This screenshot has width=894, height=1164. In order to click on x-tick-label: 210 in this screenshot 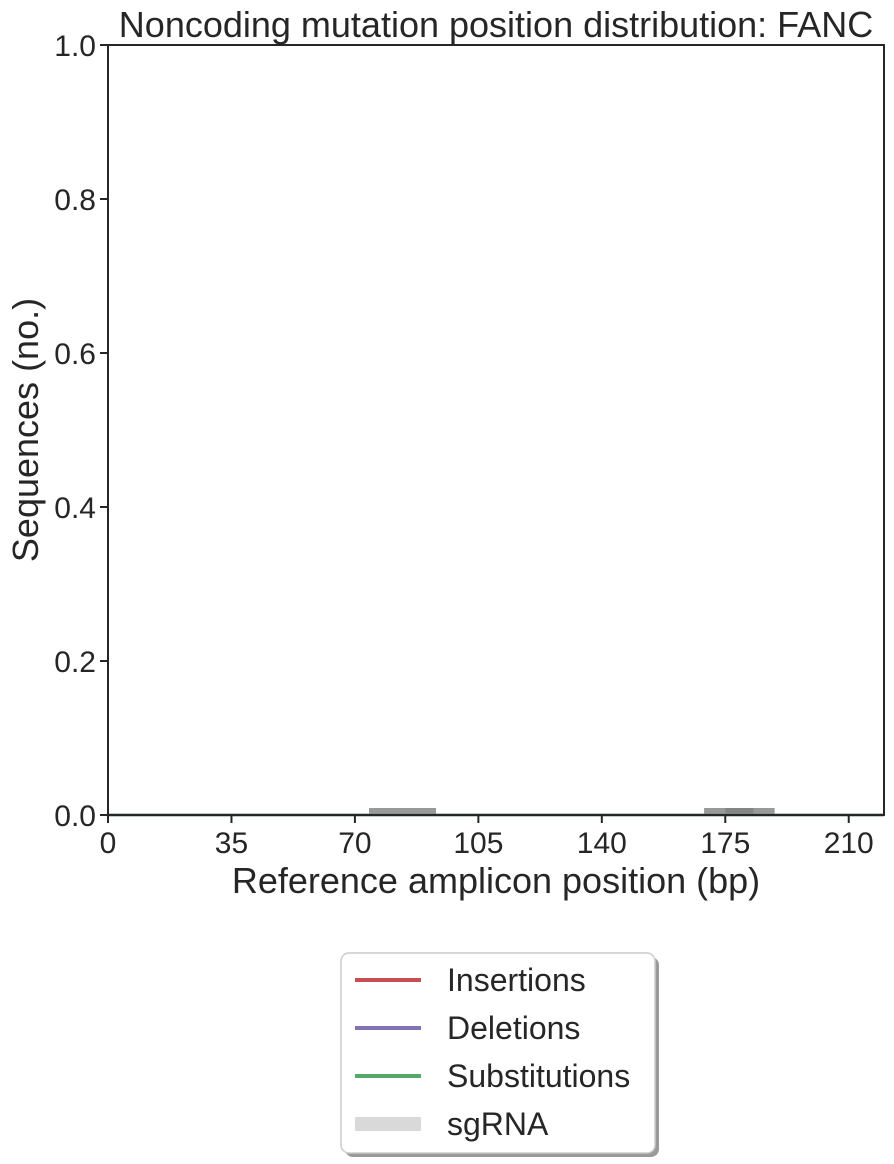, I will do `click(849, 843)`.